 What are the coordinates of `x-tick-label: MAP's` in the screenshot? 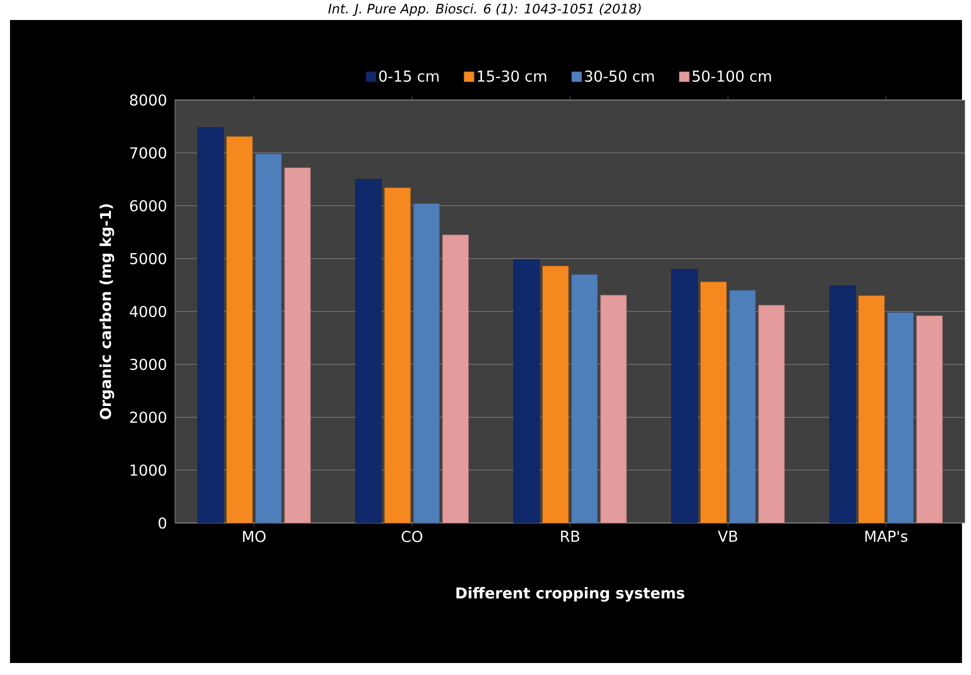 It's located at (886, 536).